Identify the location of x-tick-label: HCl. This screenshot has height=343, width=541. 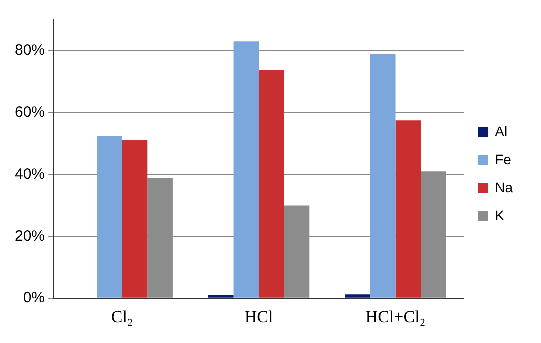
(259, 316).